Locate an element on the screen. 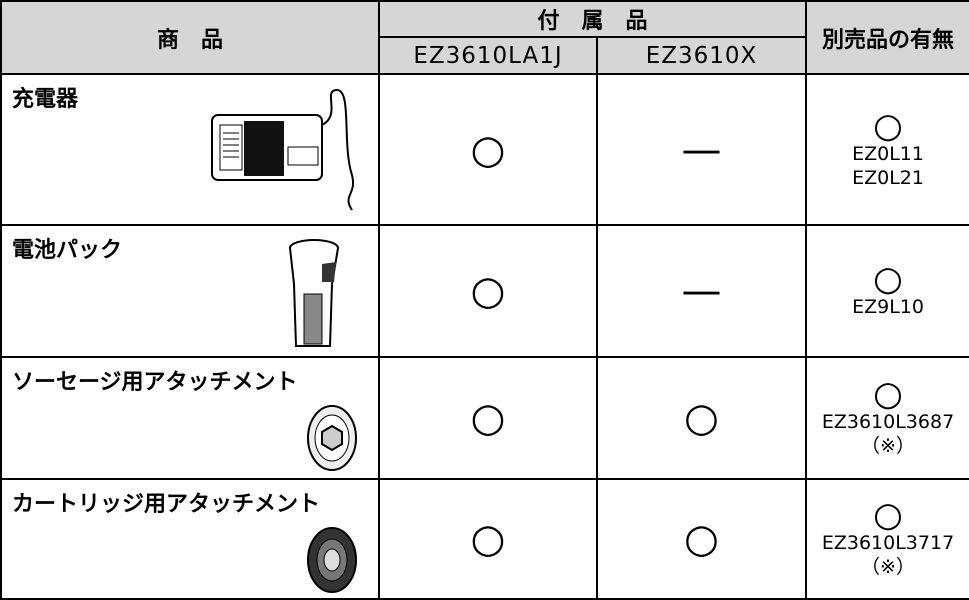  product-name: 充電器 is located at coordinates (45, 99).